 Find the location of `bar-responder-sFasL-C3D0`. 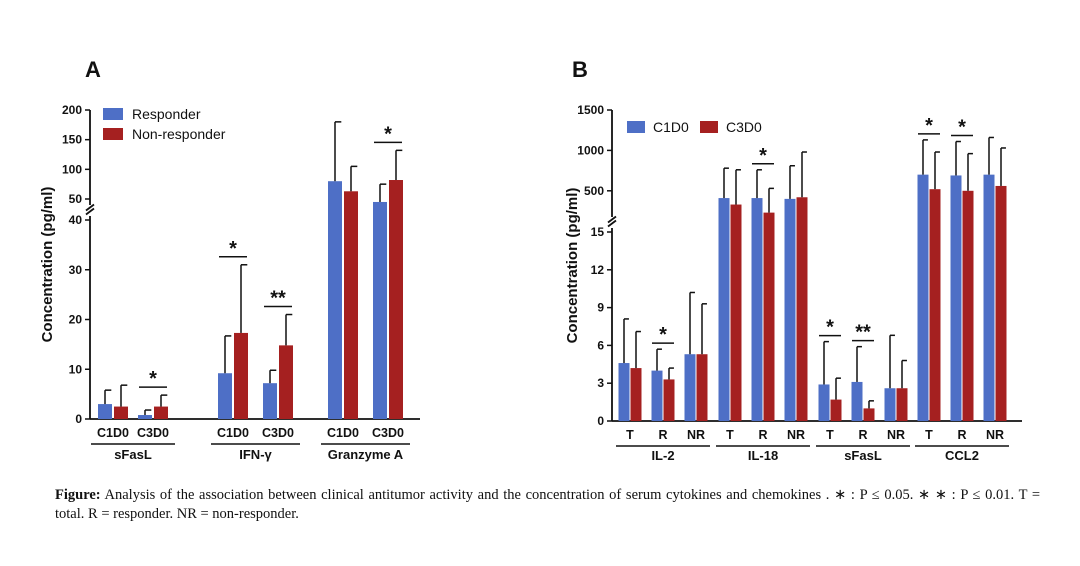

bar-responder-sFasL-C3D0 is located at coordinates (145, 417).